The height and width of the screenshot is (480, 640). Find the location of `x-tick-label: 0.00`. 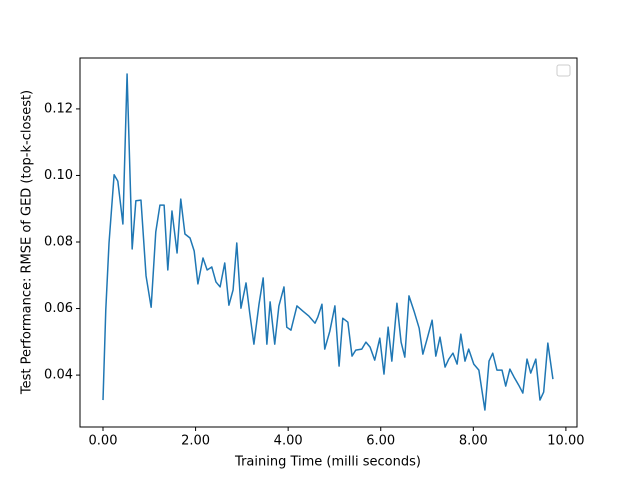

x-tick-label: 0.00 is located at coordinates (103, 441).